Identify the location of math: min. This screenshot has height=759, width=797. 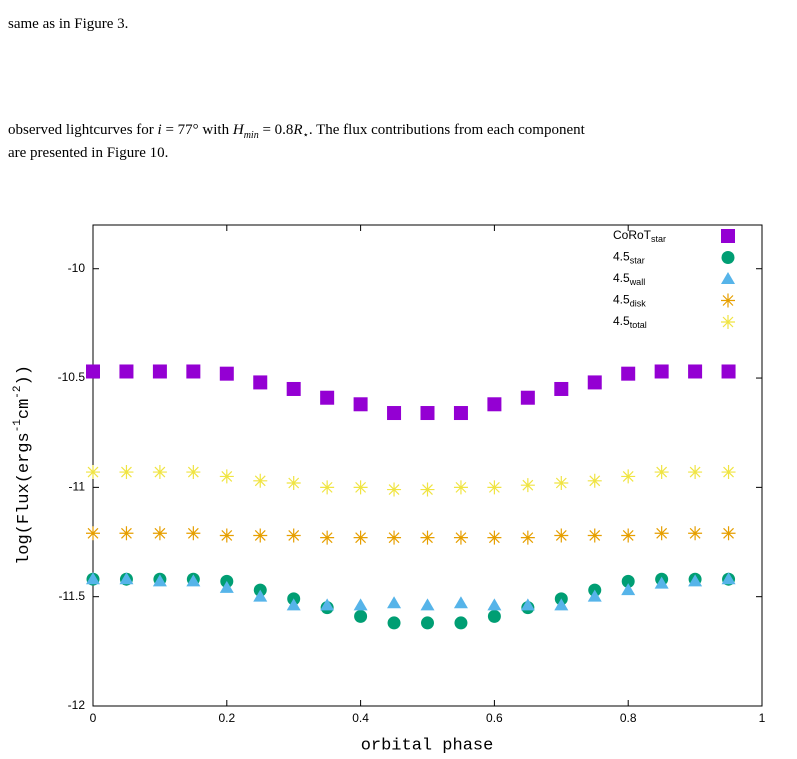
(251, 135).